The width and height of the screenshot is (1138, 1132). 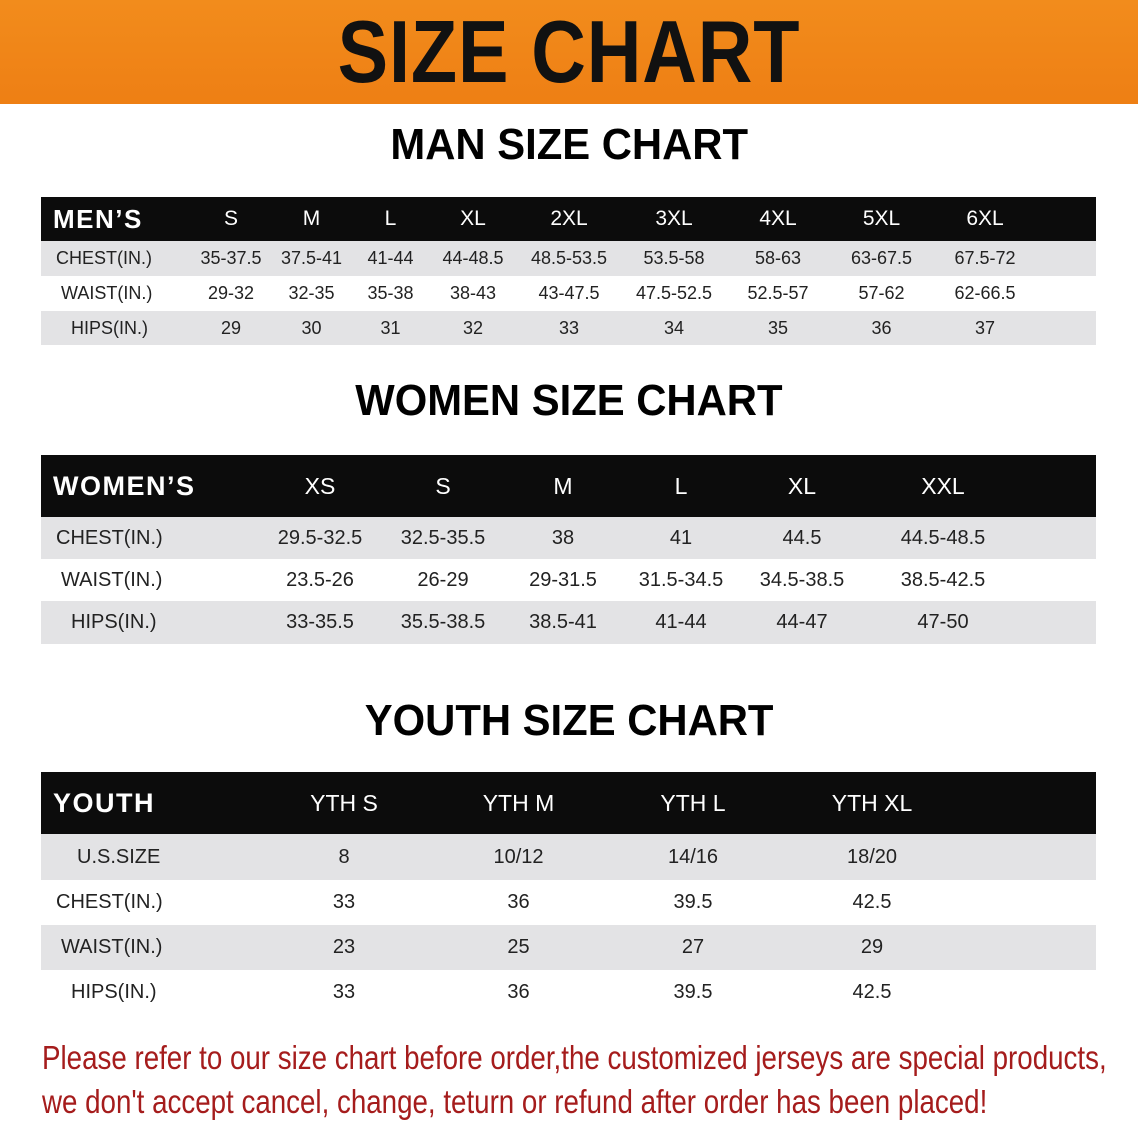 What do you see at coordinates (320, 622) in the screenshot?
I see `table-cell: 33-35.5` at bounding box center [320, 622].